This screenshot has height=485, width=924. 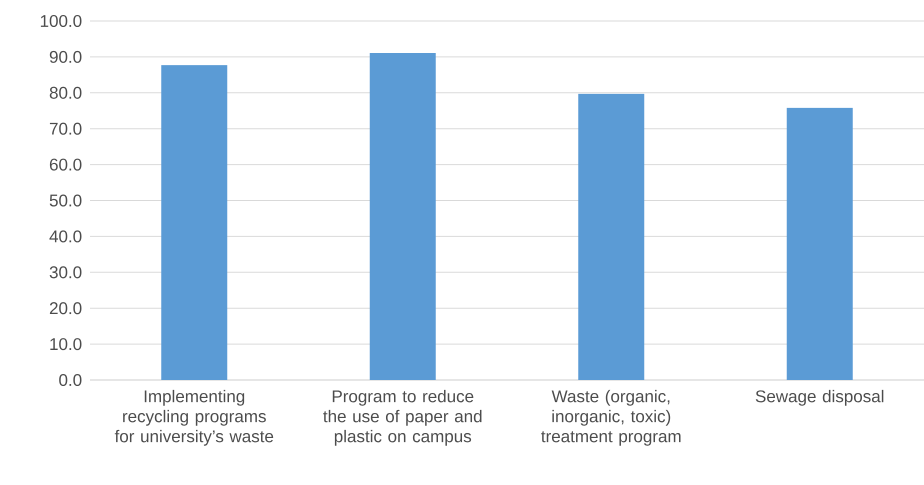 What do you see at coordinates (66, 308) in the screenshot?
I see `y-tick-label: 20.0` at bounding box center [66, 308].